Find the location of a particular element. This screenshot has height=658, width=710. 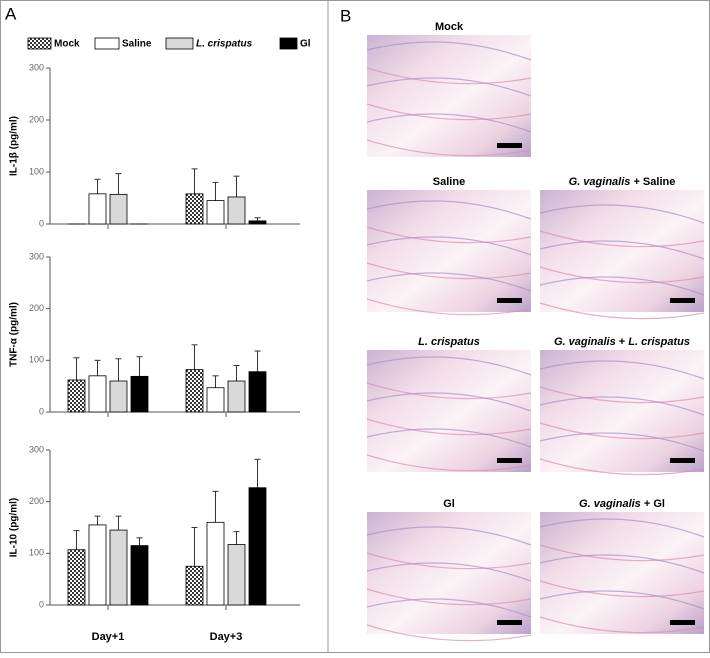

y-axis-label: TNF-α (pg/ml) is located at coordinates (14, 334).